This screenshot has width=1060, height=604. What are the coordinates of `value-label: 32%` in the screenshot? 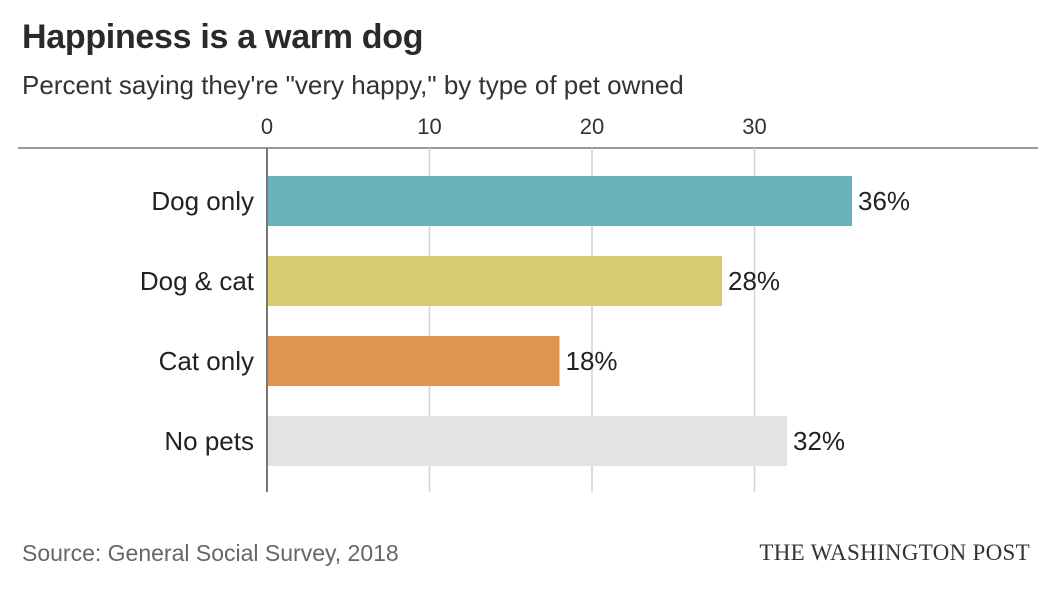 It's located at (819, 441).